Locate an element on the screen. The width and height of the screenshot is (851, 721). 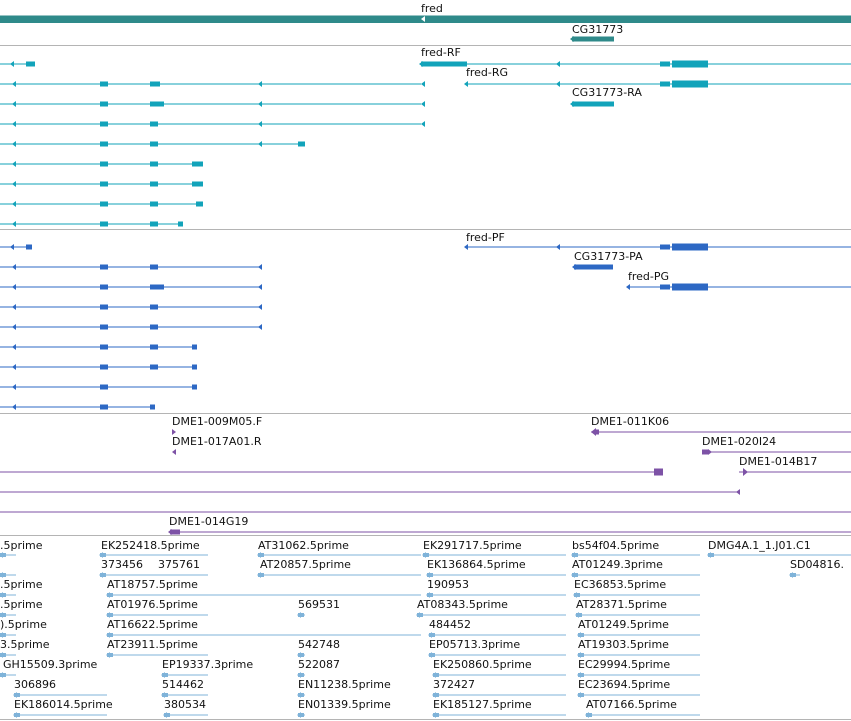
strand-arrow-right is located at coordinates (710, 452).